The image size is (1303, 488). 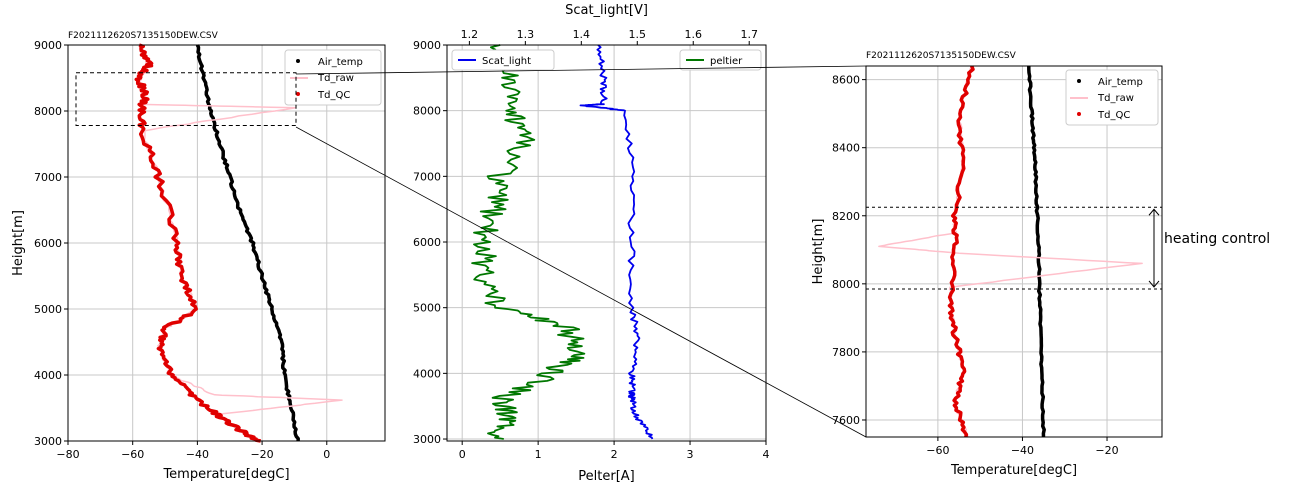 I want to click on legend-label-scat-light: Scat_light, so click(x=506, y=61).